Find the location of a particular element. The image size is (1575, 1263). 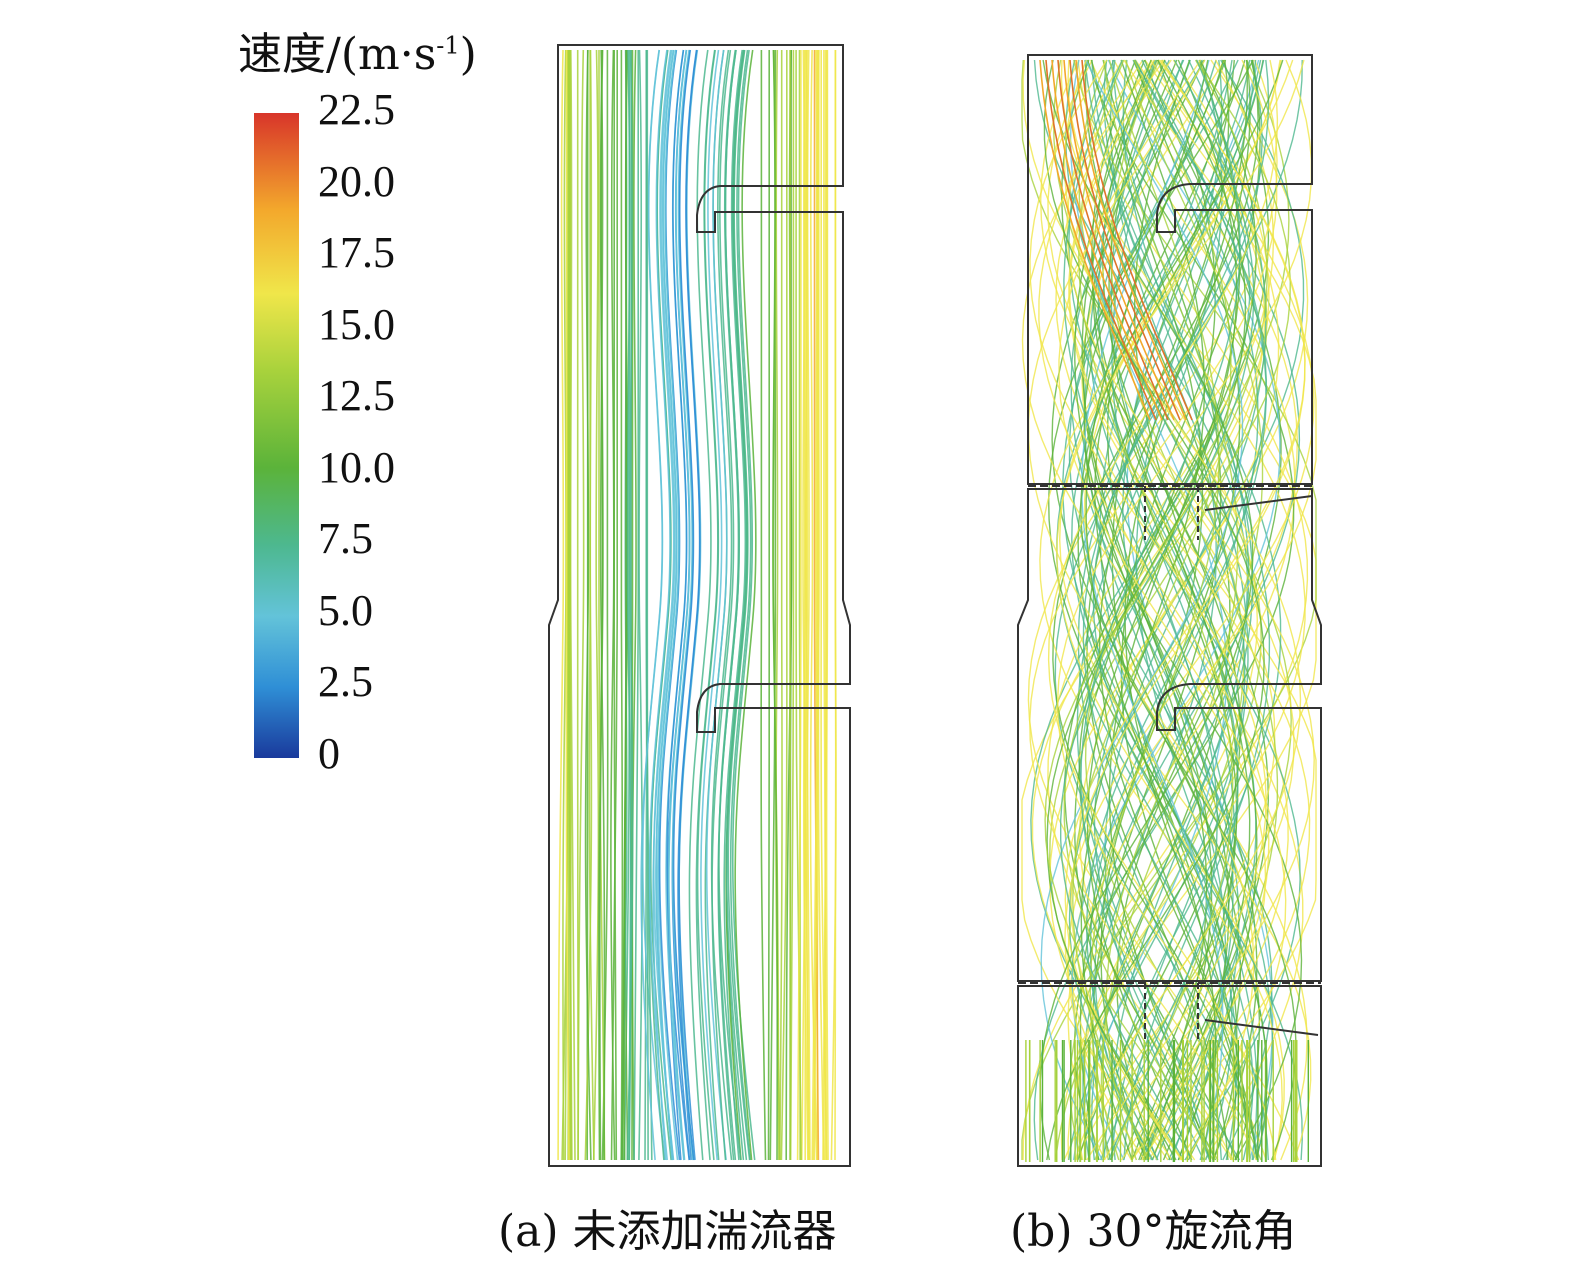

colorbar-tick-label: 0 is located at coordinates (329, 753).